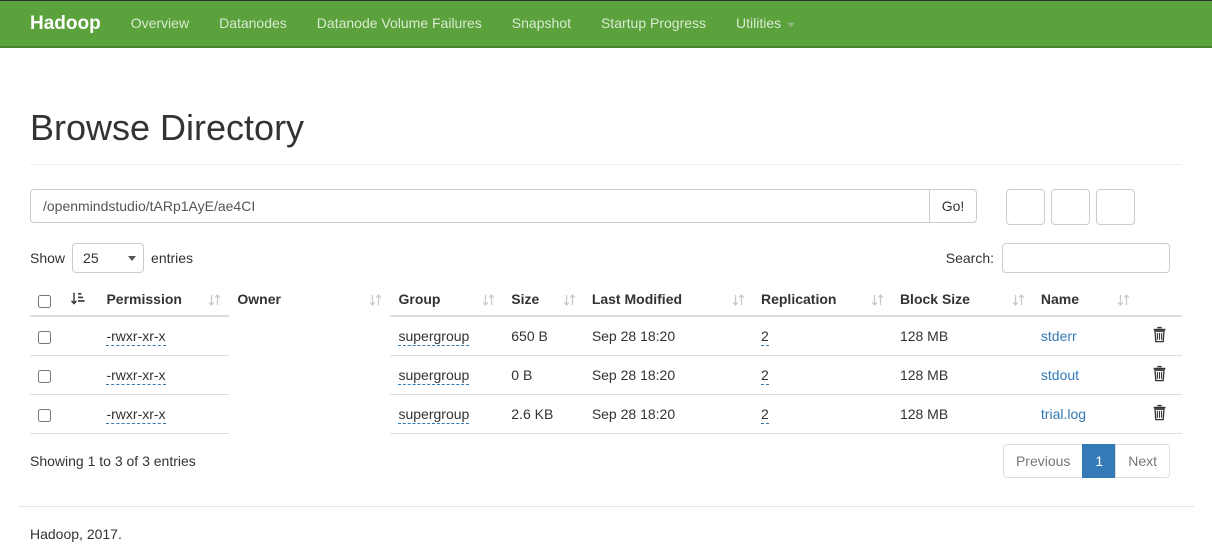 The height and width of the screenshot is (558, 1212). I want to click on nav-item-startup-progress: Startup Progress, so click(653, 23).